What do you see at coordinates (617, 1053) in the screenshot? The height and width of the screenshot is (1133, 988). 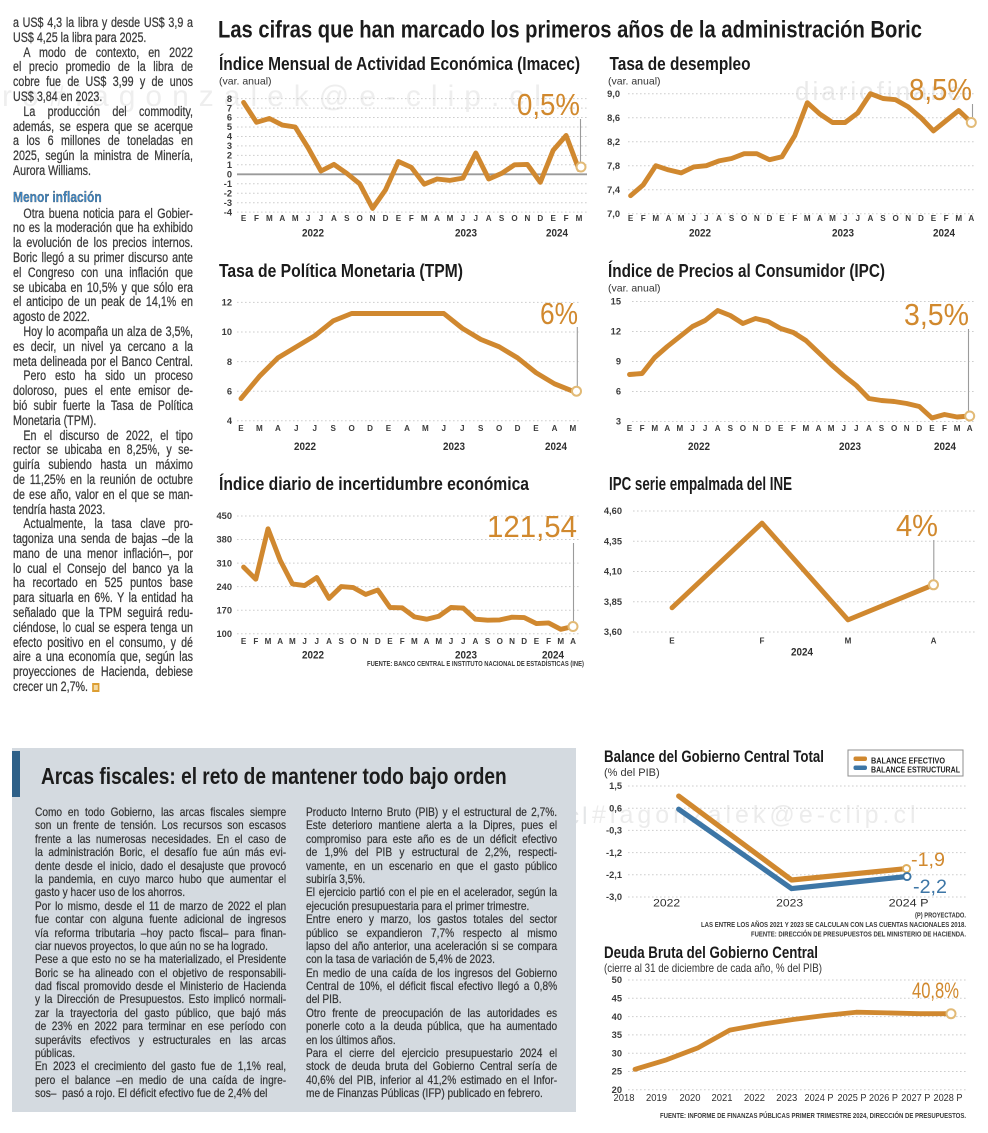 I see `svg-text: 30` at bounding box center [617, 1053].